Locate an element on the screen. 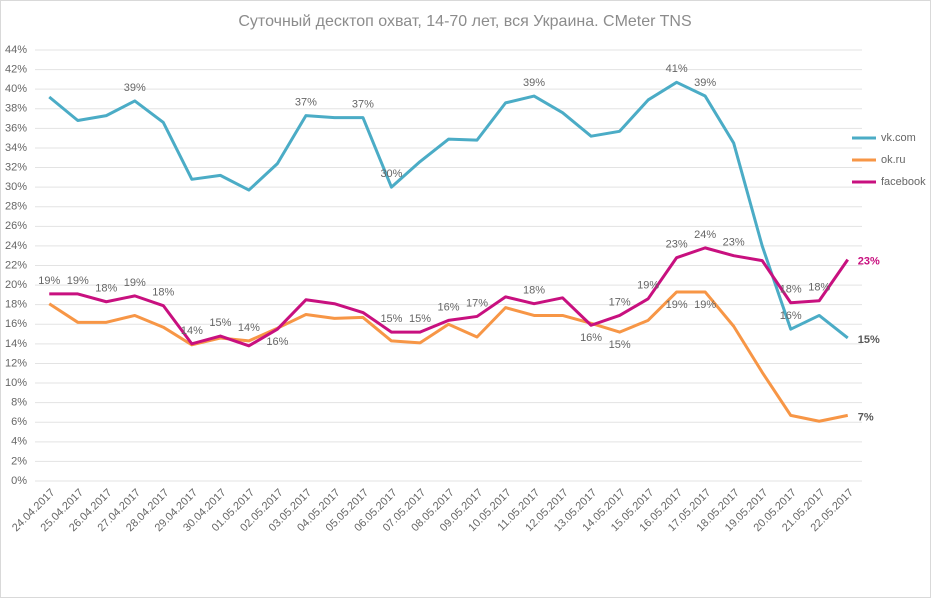  y-tick-label: 10% is located at coordinates (16, 383).